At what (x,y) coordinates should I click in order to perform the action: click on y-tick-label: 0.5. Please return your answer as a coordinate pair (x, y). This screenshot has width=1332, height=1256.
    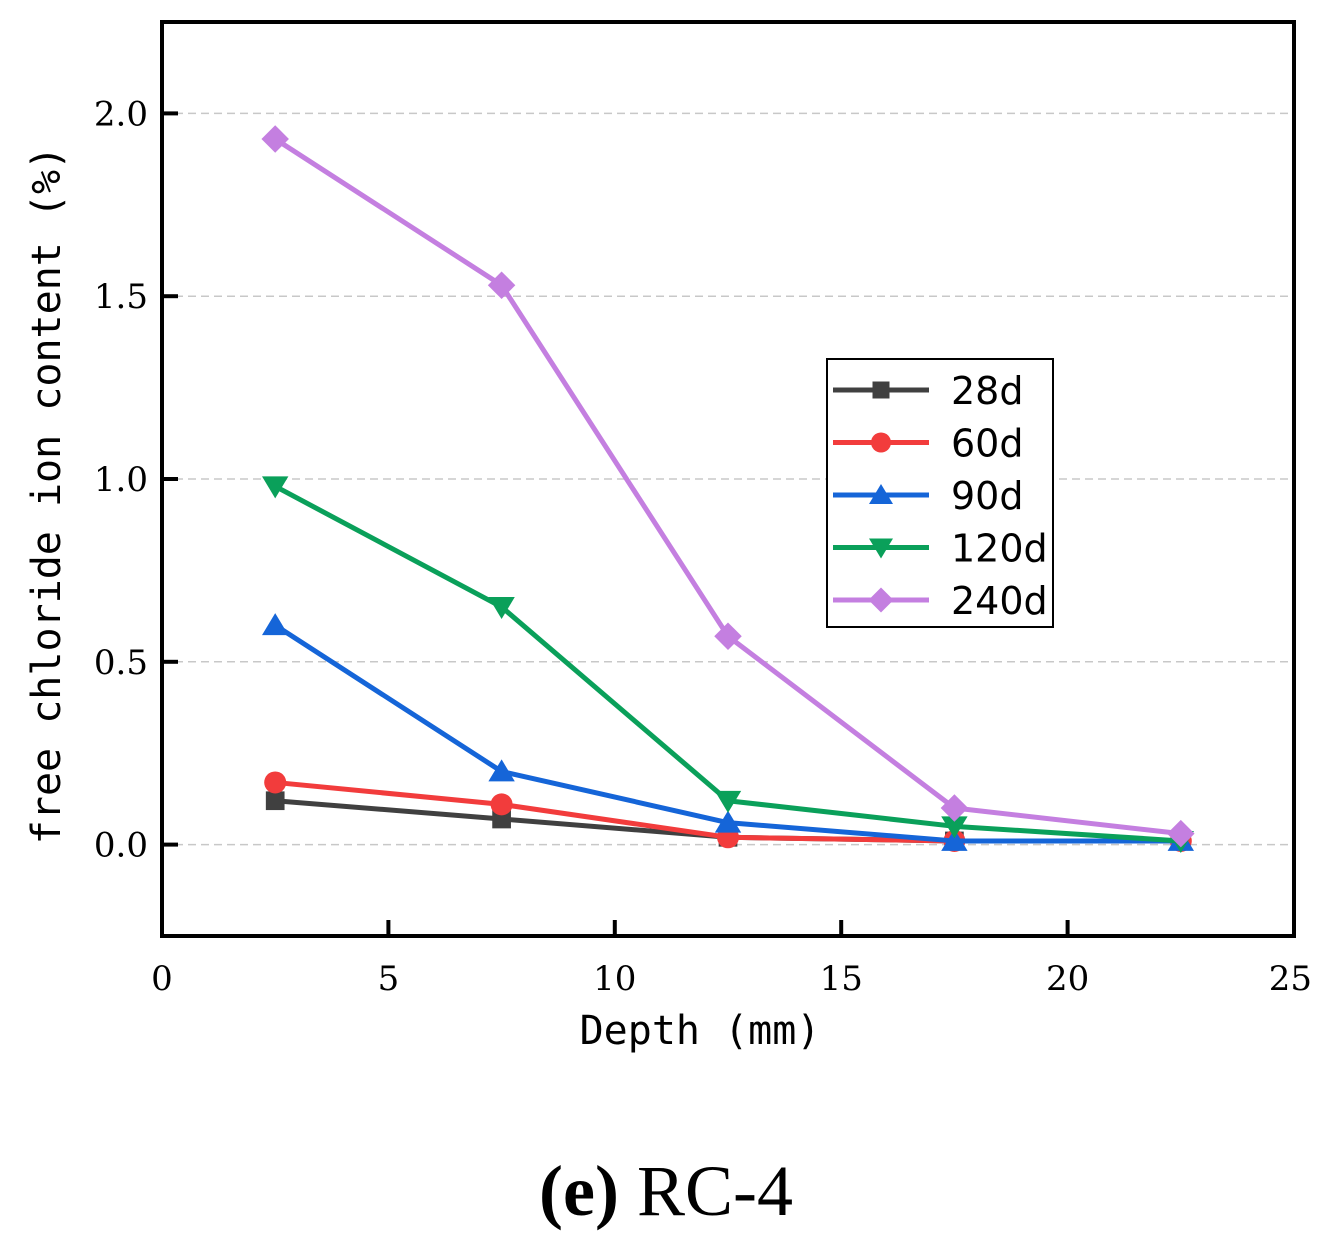
    Looking at the image, I should click on (121, 663).